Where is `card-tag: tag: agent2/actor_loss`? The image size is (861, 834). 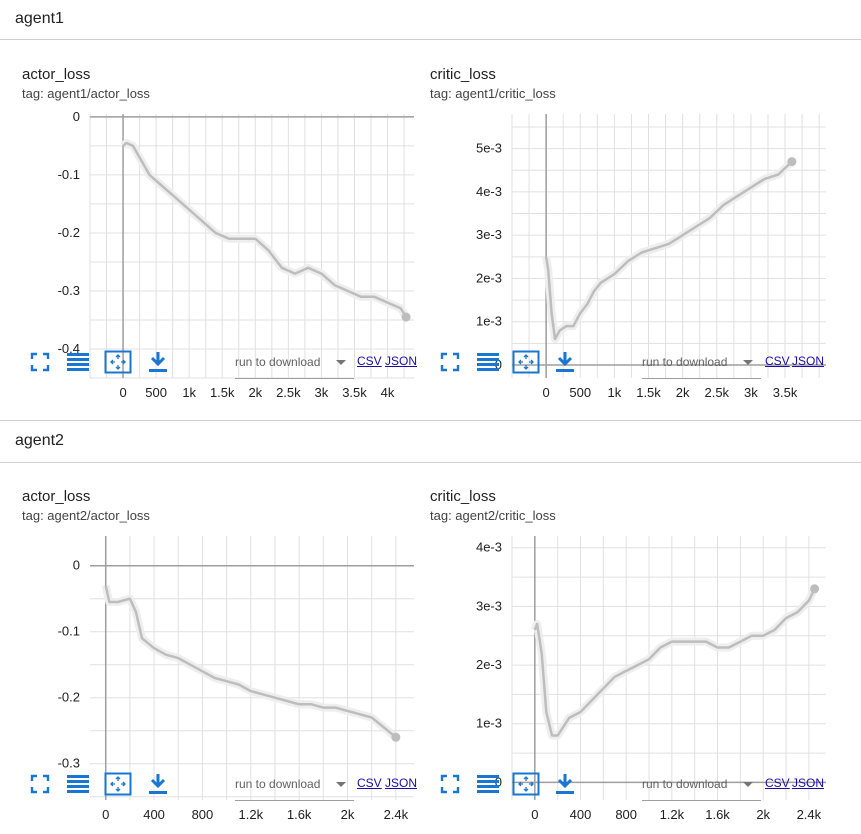 card-tag: tag: agent2/actor_loss is located at coordinates (86, 515).